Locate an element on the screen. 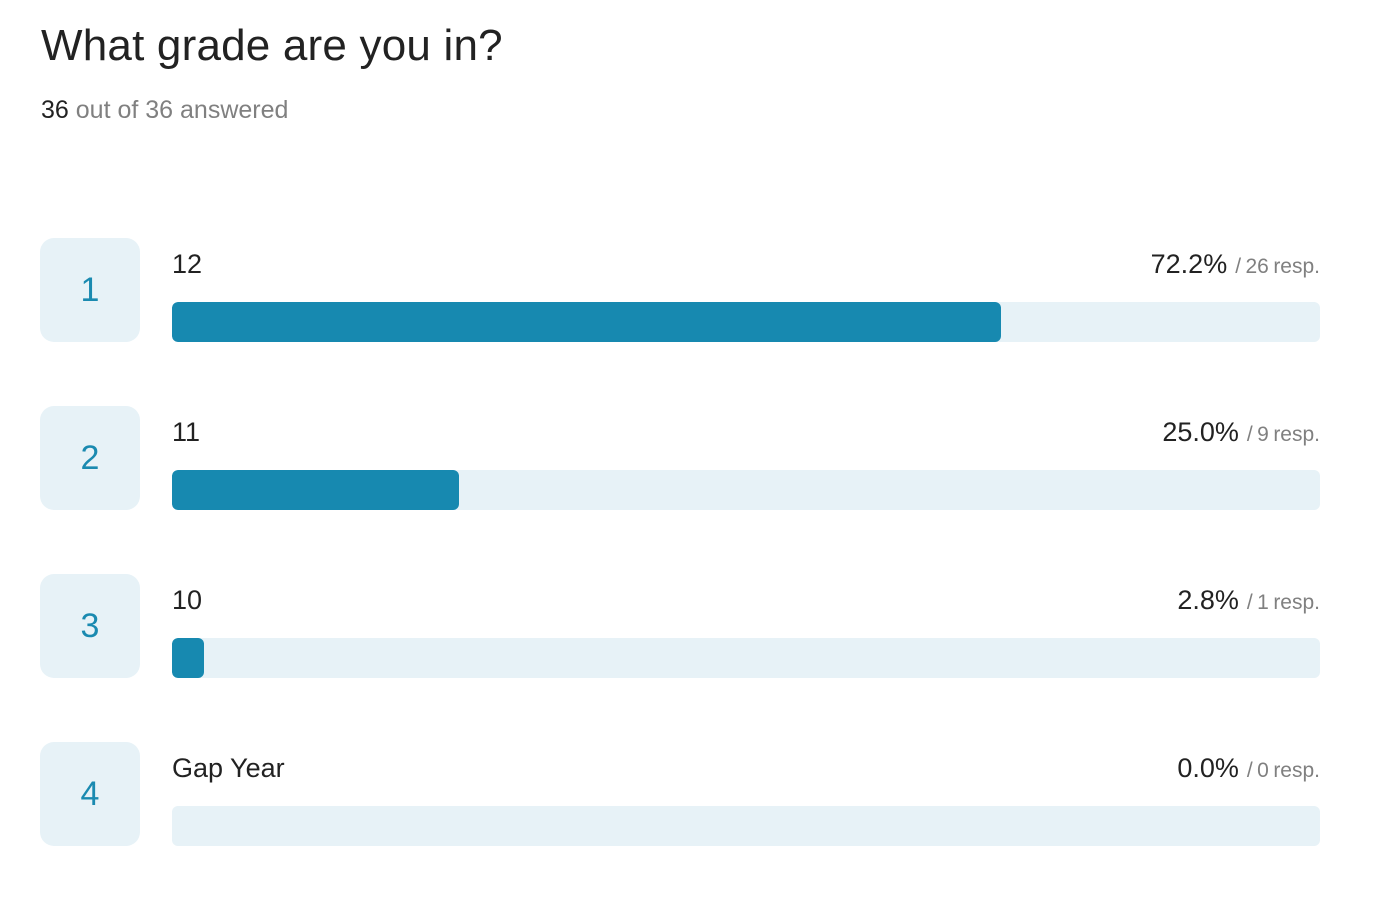 The width and height of the screenshot is (1384, 910). answer-summary: 36 out of 36 answered is located at coordinates (164, 110).